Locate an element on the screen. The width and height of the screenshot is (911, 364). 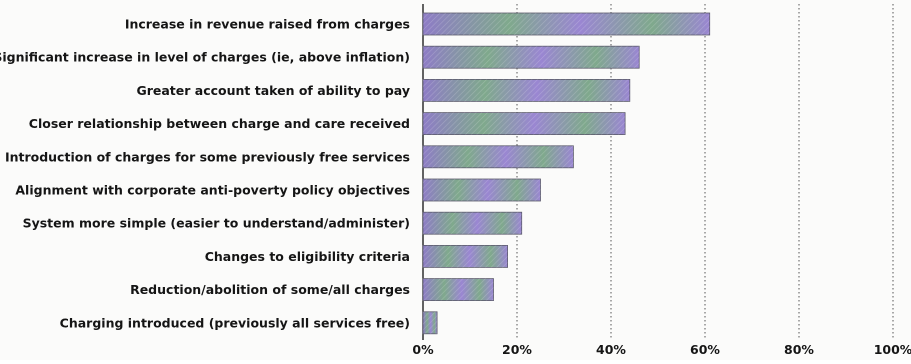
x-tick-label: 100% is located at coordinates (892, 349).